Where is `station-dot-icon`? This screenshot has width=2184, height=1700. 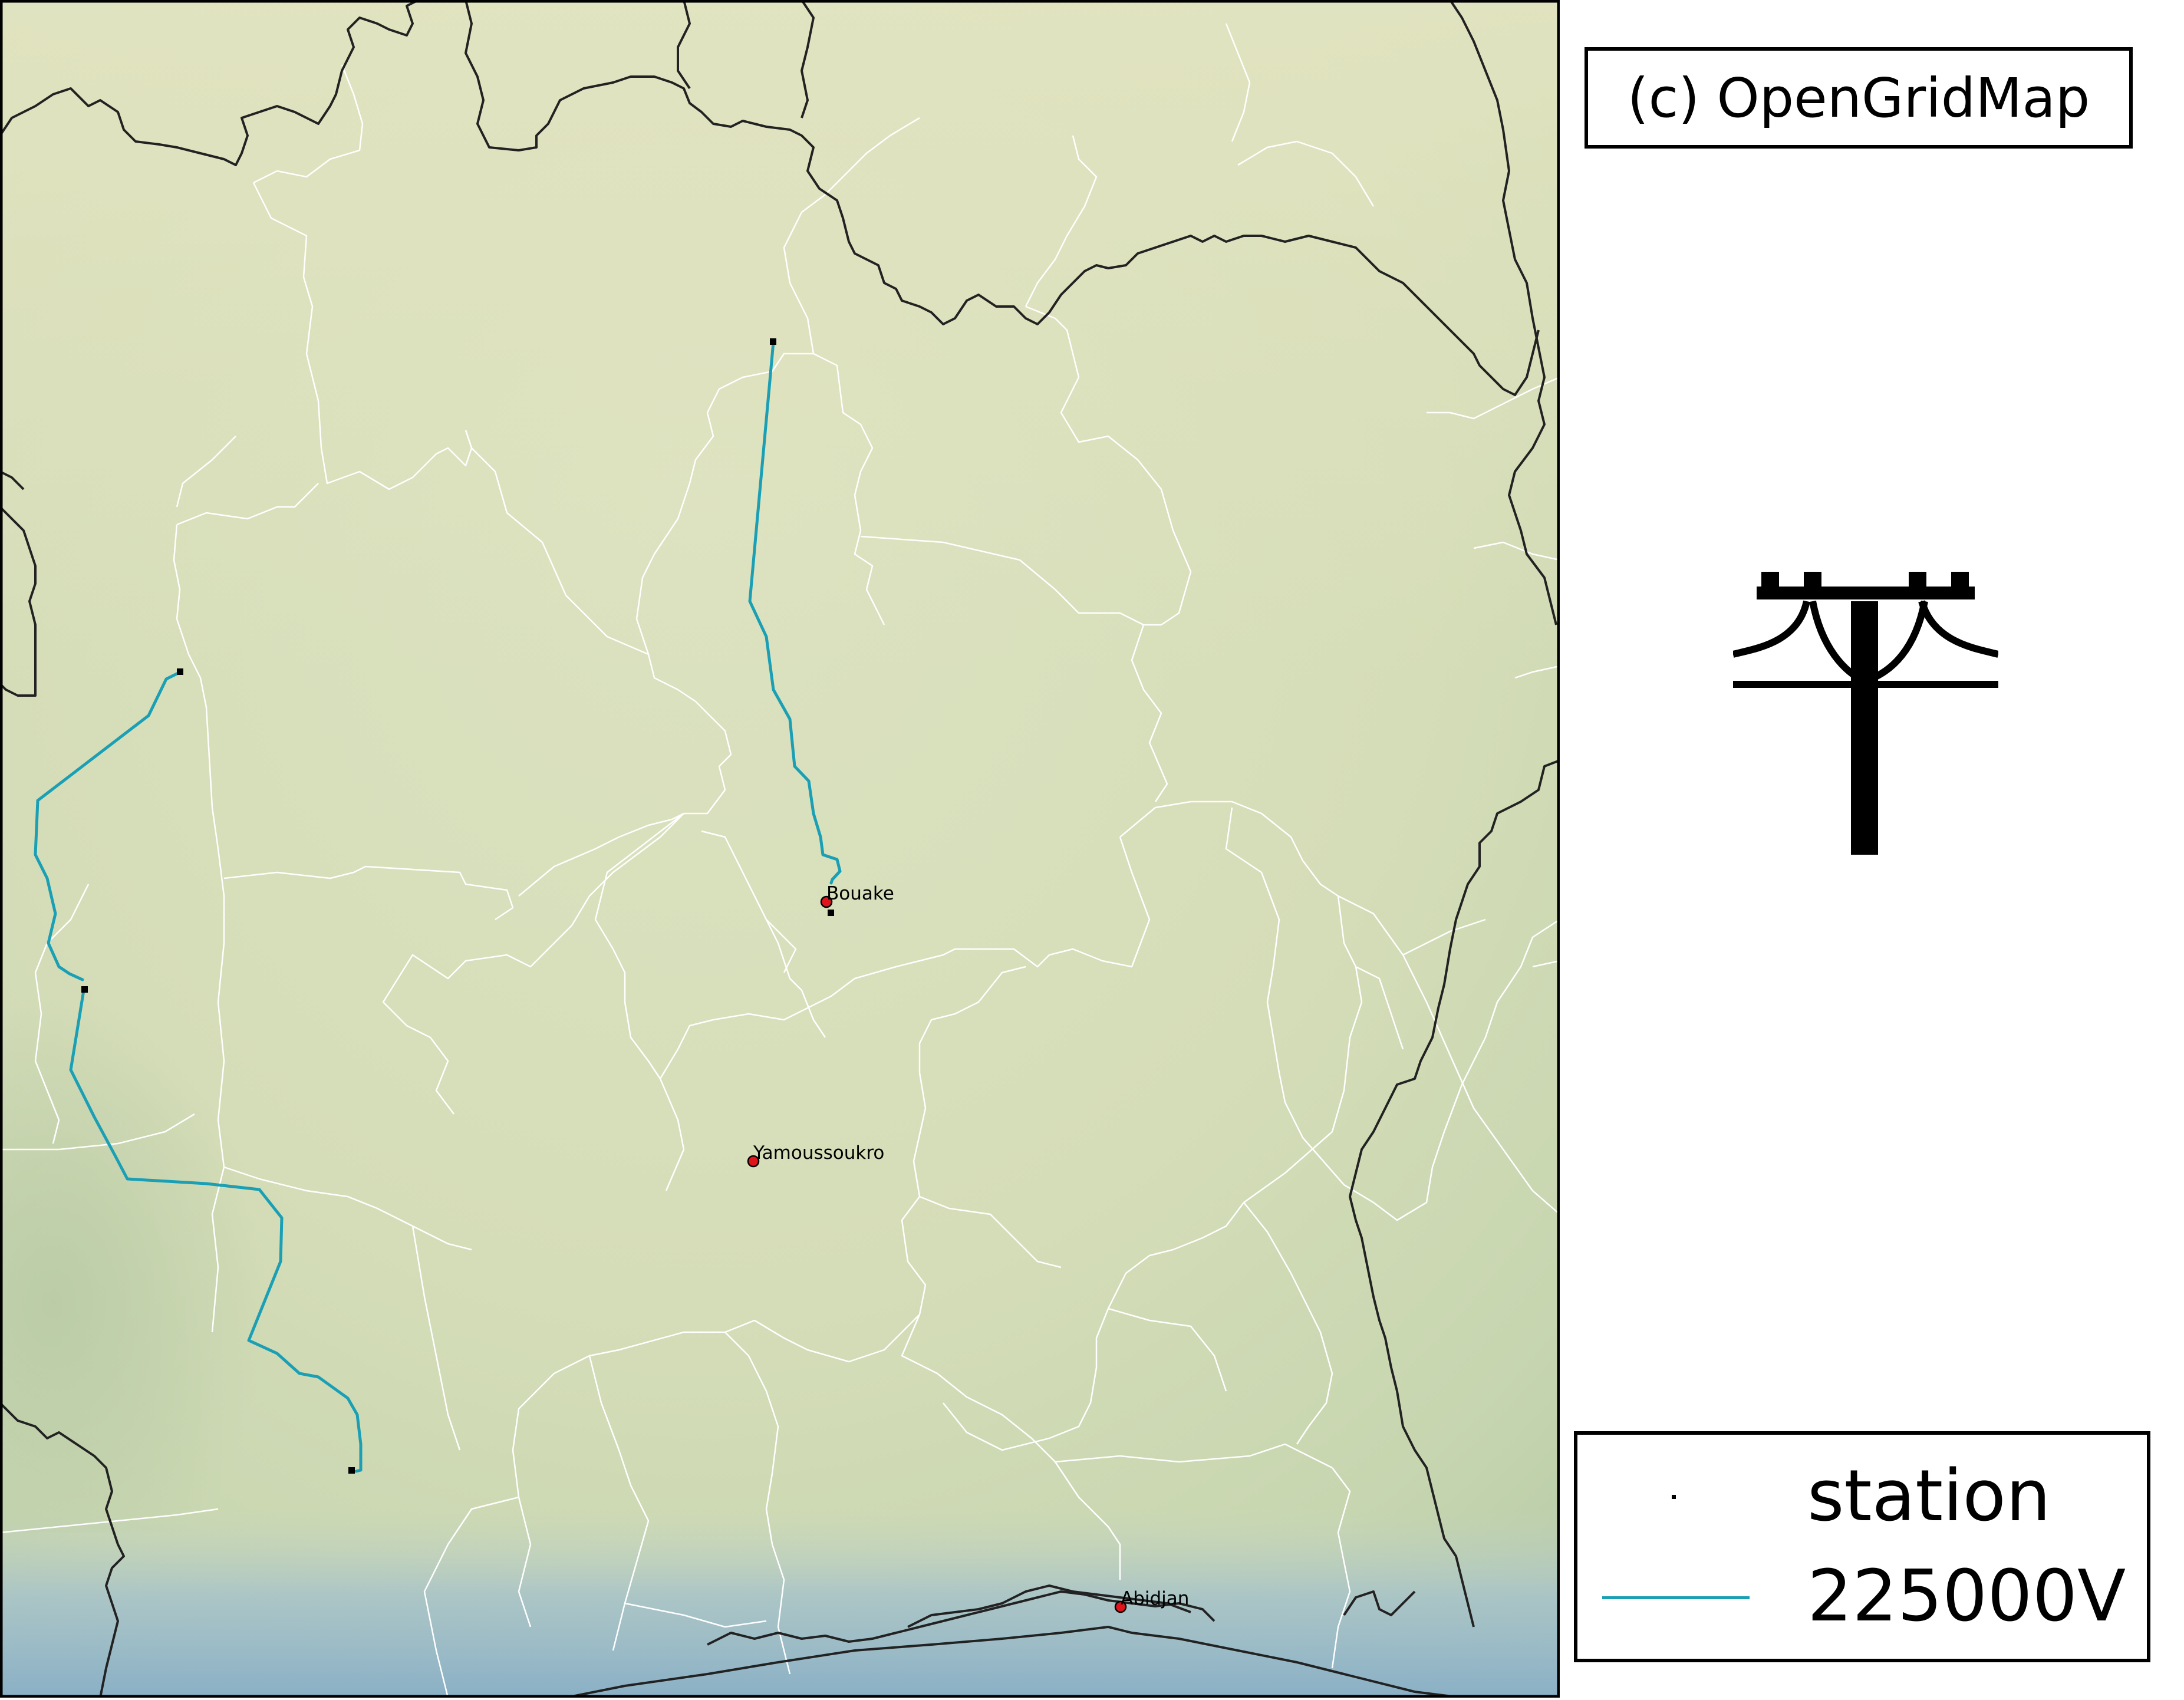
station-dot-icon is located at coordinates (1674, 1497).